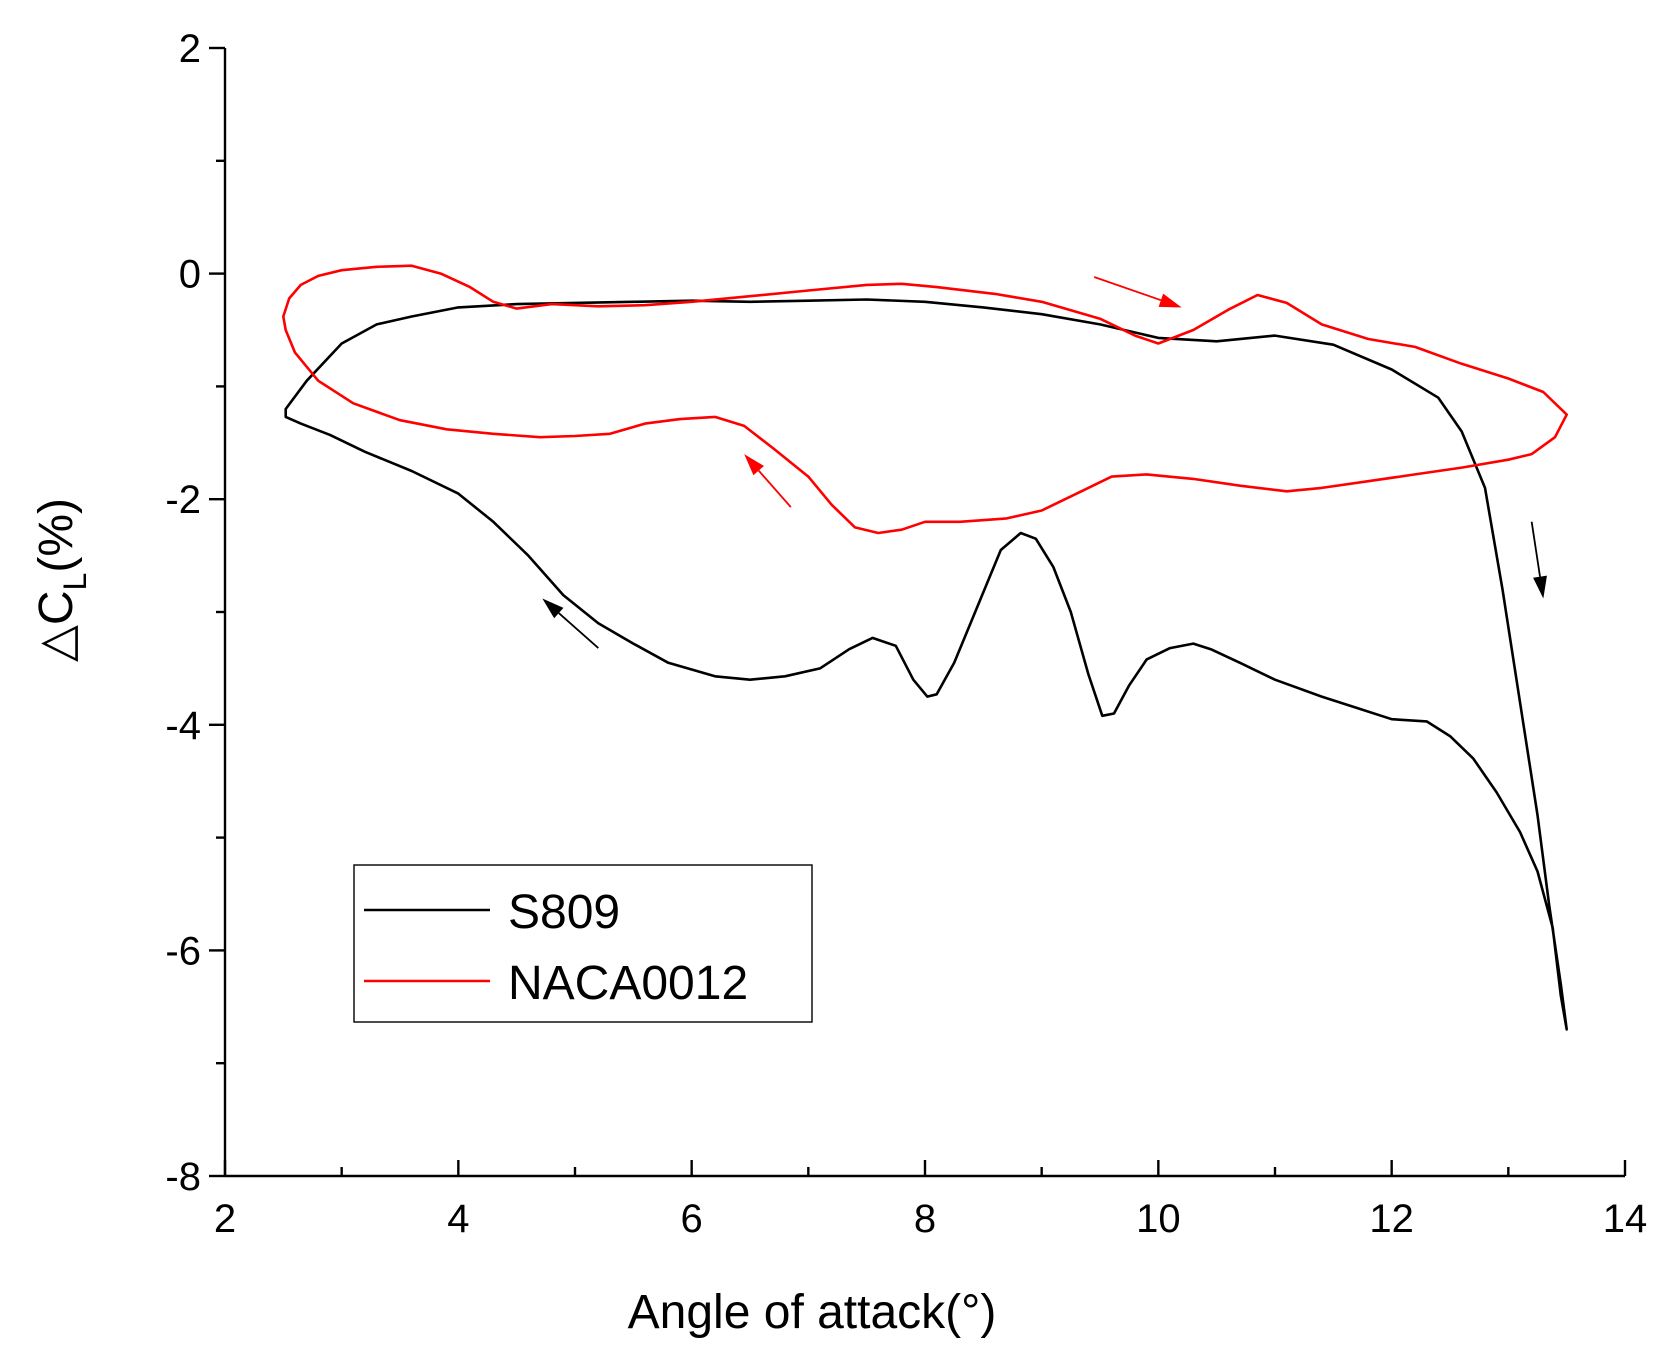 The image size is (1668, 1352). Describe the element at coordinates (183, 500) in the screenshot. I see `y-tick-label--2: -2` at that location.